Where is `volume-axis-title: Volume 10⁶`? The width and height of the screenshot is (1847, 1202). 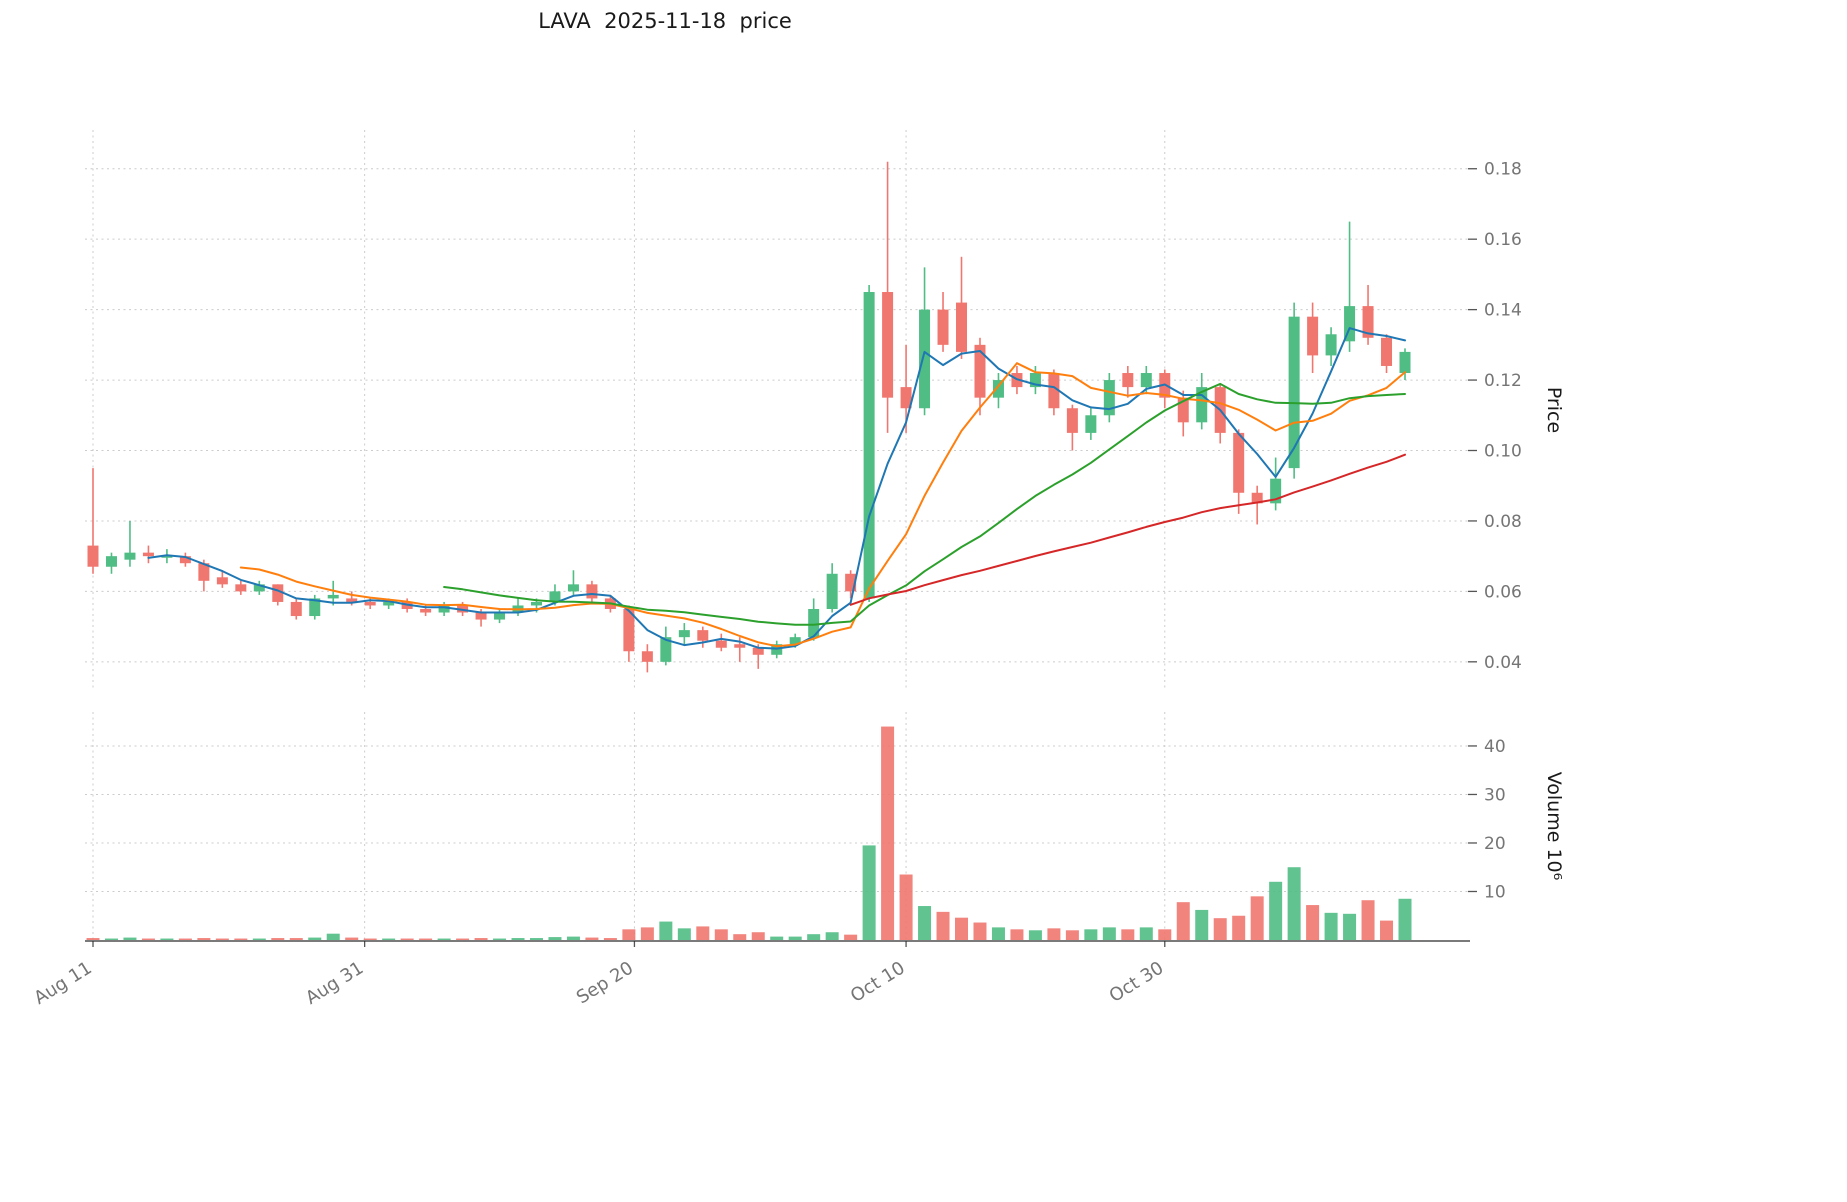 volume-axis-title: Volume 10⁶ is located at coordinates (1554, 826).